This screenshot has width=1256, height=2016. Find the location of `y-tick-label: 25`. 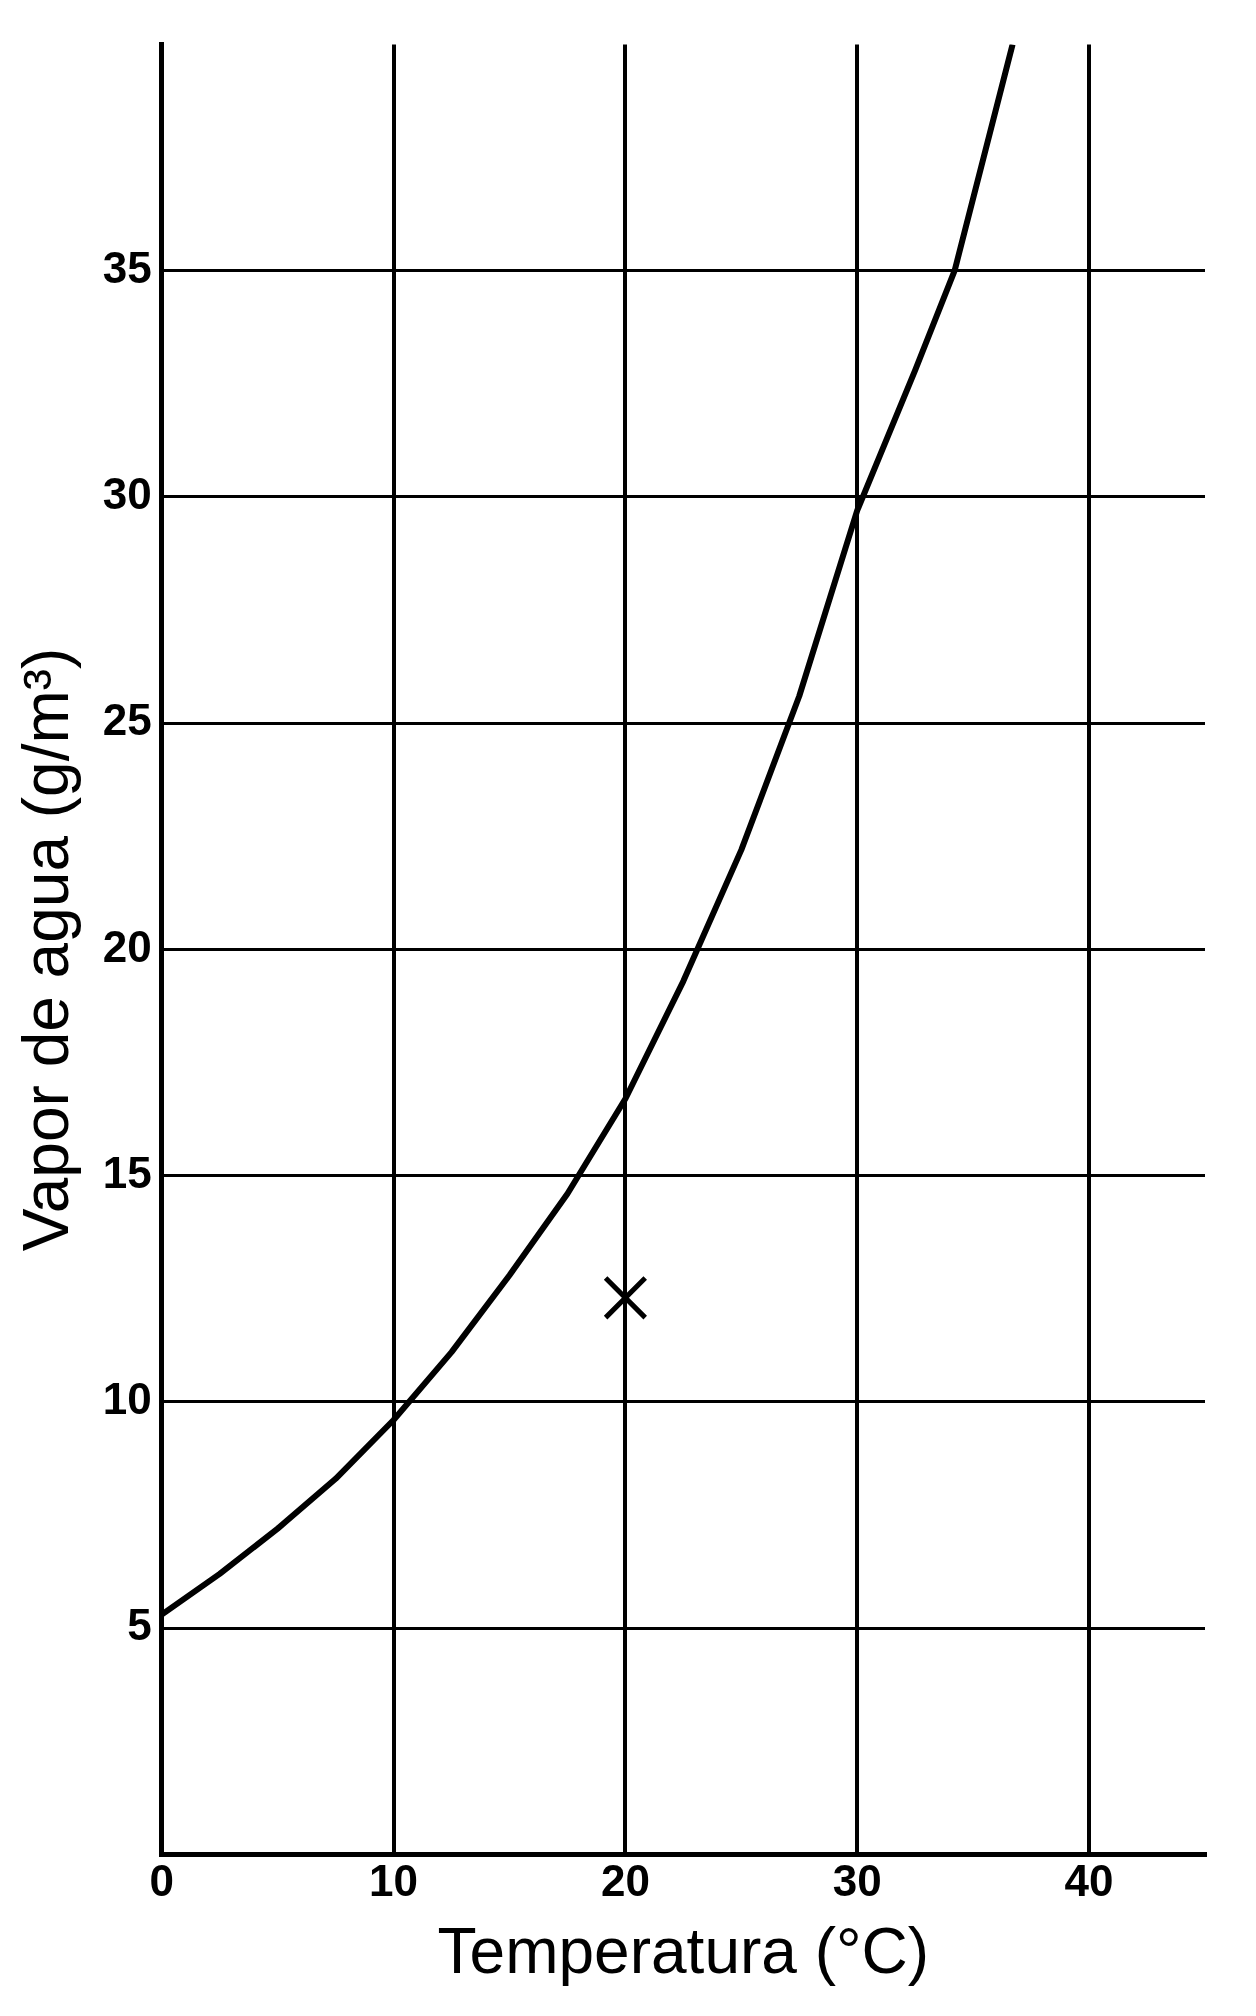

y-tick-label: 25 is located at coordinates (127, 720).